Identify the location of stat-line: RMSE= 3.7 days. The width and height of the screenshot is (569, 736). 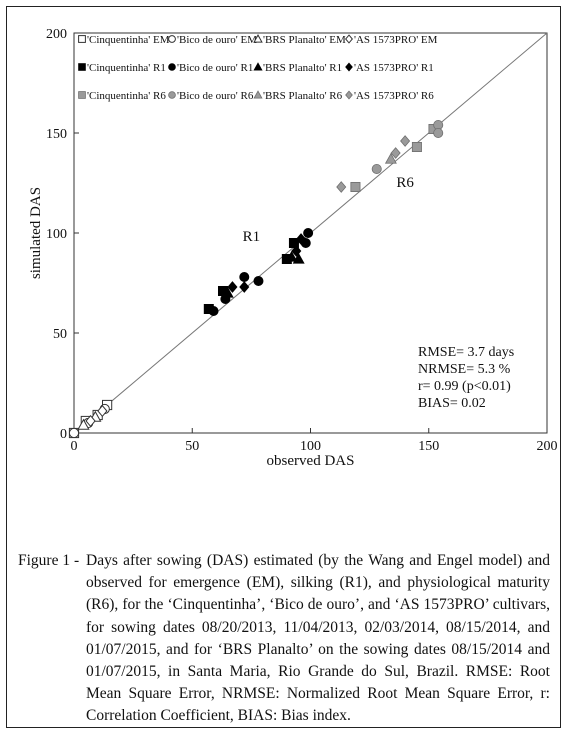
(466, 352).